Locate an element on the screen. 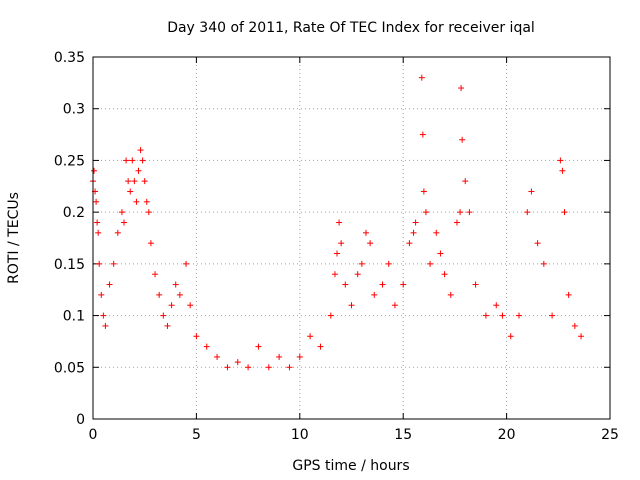 The height and width of the screenshot is (480, 640). y-tick-label: 0.25 is located at coordinates (69, 161).